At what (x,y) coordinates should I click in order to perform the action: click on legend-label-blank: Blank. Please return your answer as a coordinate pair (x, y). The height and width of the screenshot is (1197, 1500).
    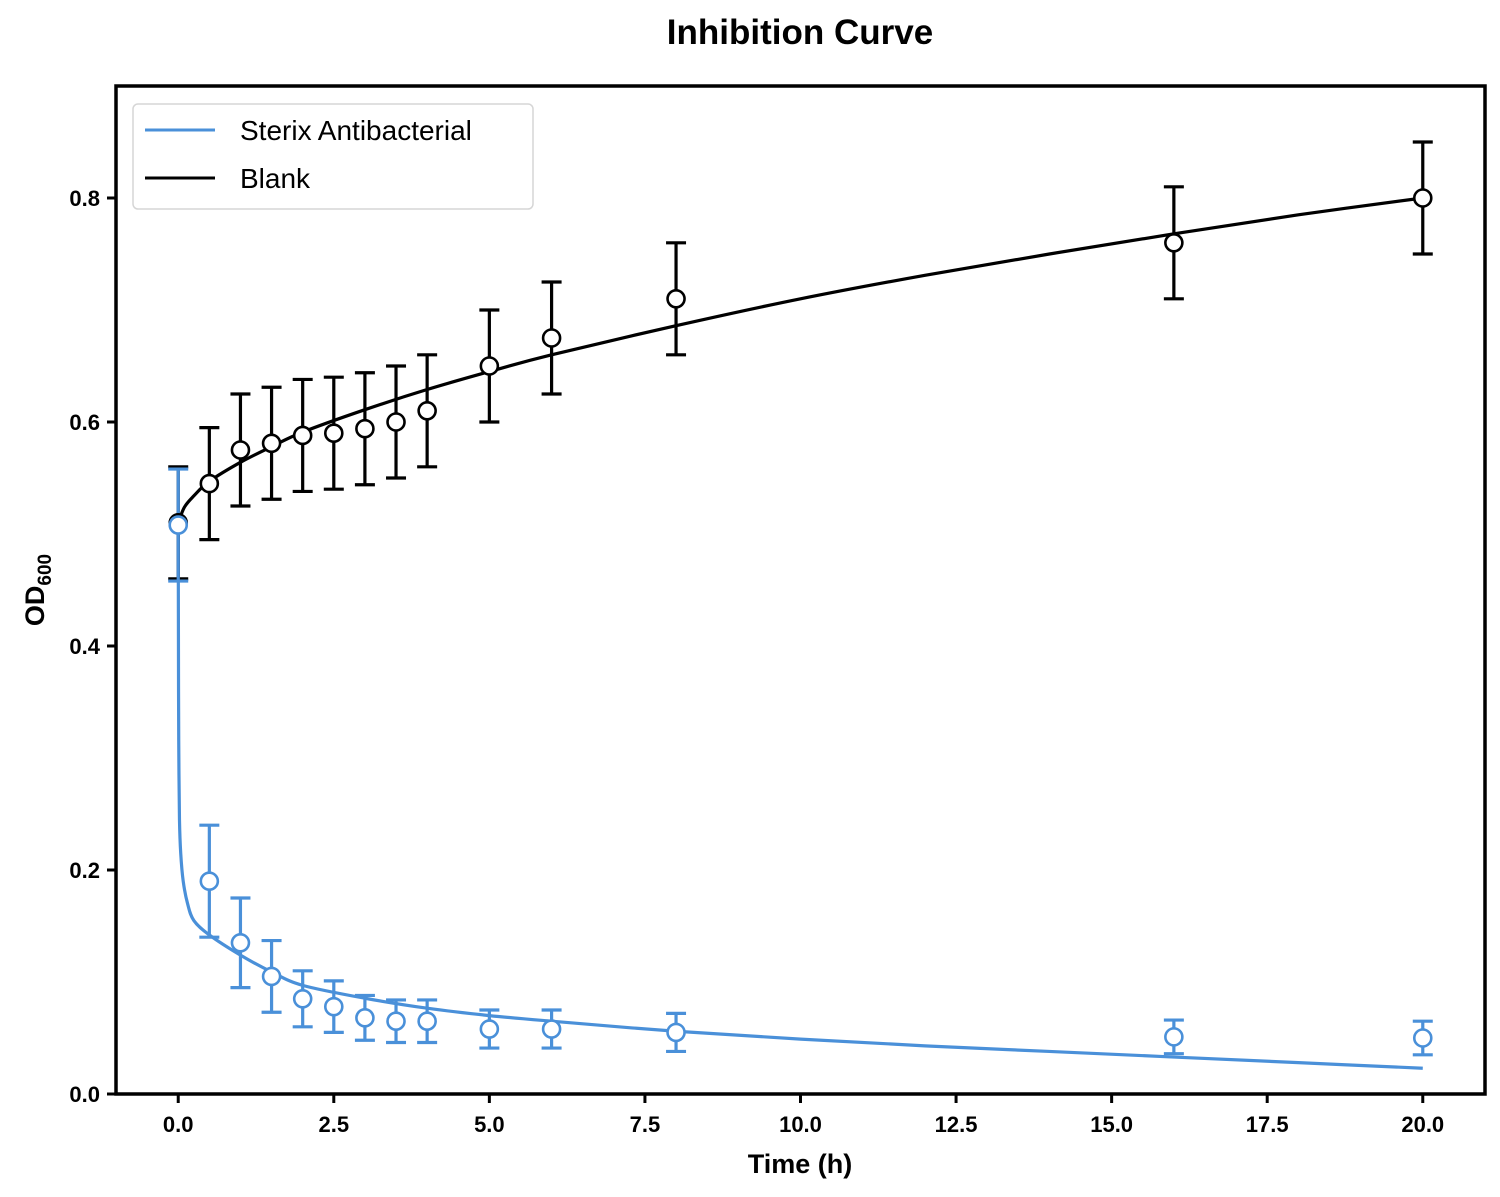
    Looking at the image, I should click on (275, 178).